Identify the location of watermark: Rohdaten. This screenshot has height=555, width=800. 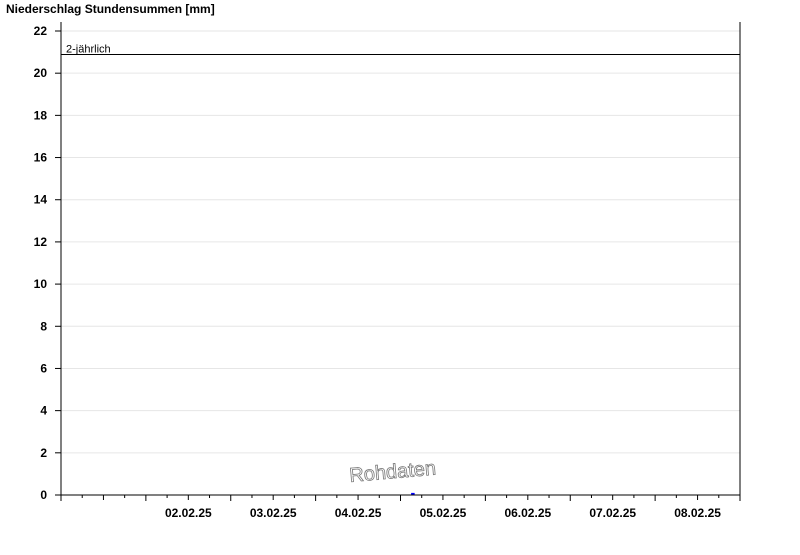
(393, 472).